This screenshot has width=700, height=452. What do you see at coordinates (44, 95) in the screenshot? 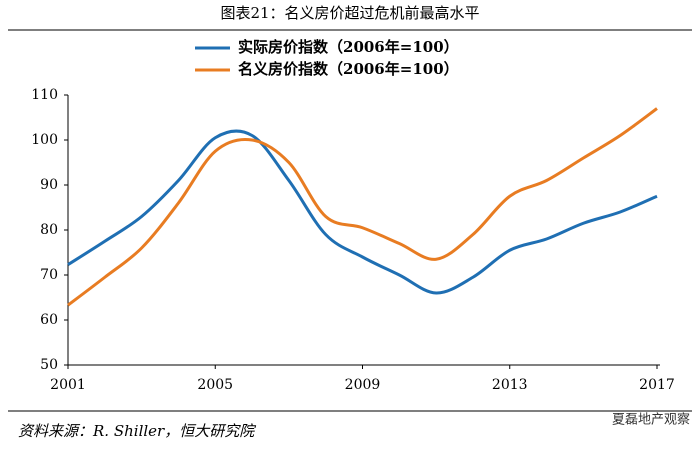
I see `y-tick-label: 110` at bounding box center [44, 95].